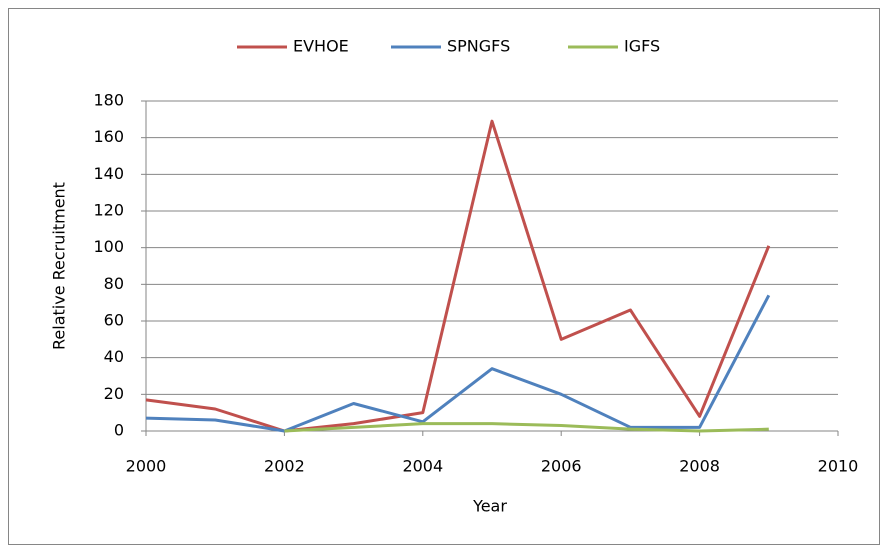  I want to click on x-tick-label: 2000, so click(146, 466).